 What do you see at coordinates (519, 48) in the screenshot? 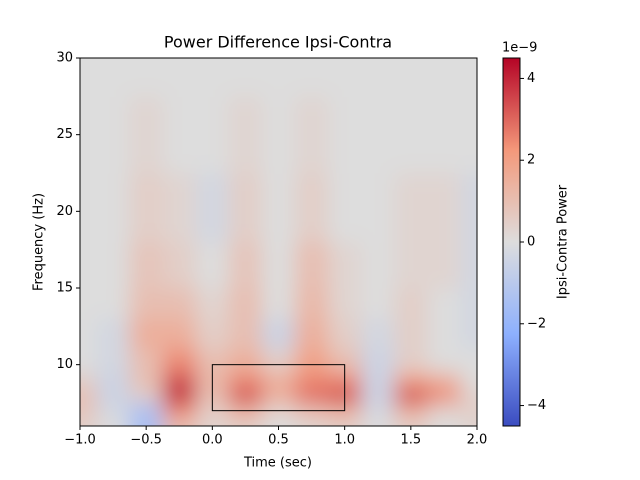
I see `colorbar-offset: 1e−9` at bounding box center [519, 48].